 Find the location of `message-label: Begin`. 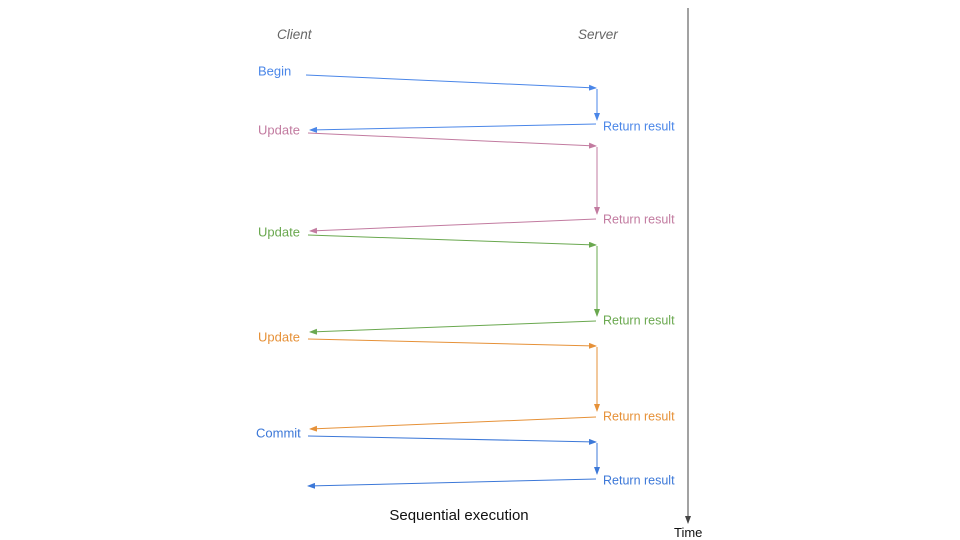

message-label: Begin is located at coordinates (274, 71).